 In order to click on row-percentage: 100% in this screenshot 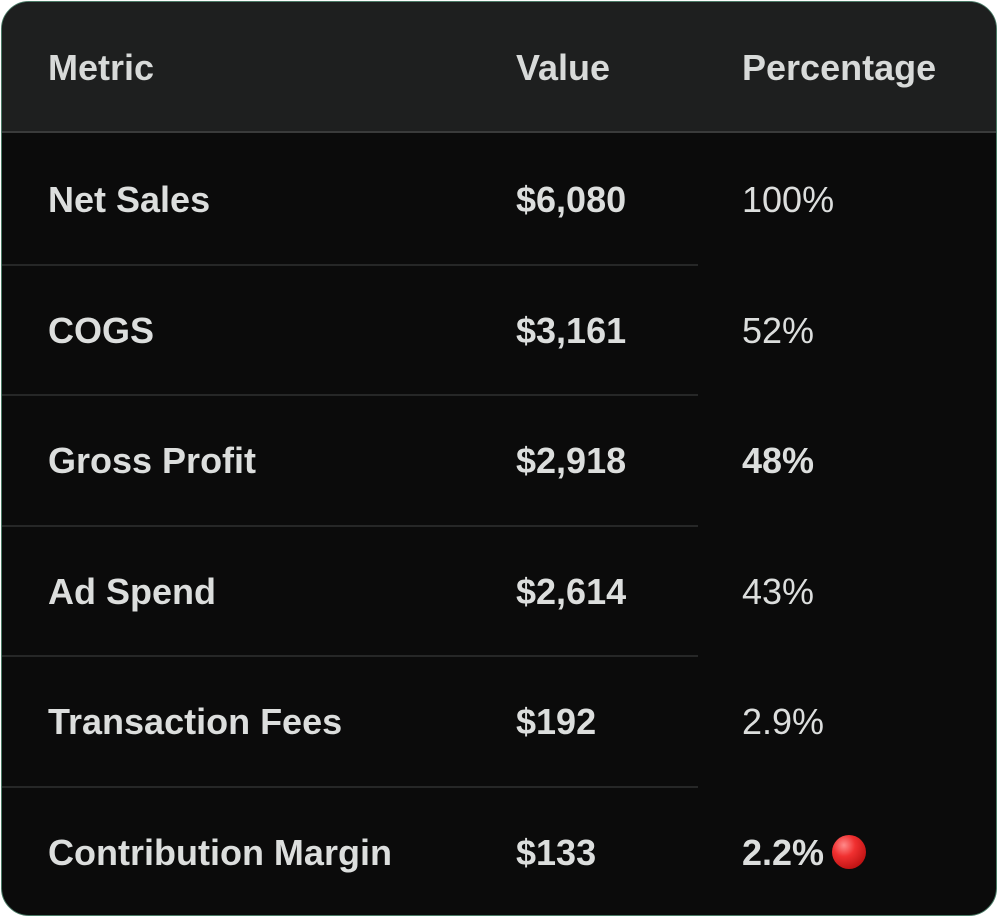, I will do `click(788, 199)`.